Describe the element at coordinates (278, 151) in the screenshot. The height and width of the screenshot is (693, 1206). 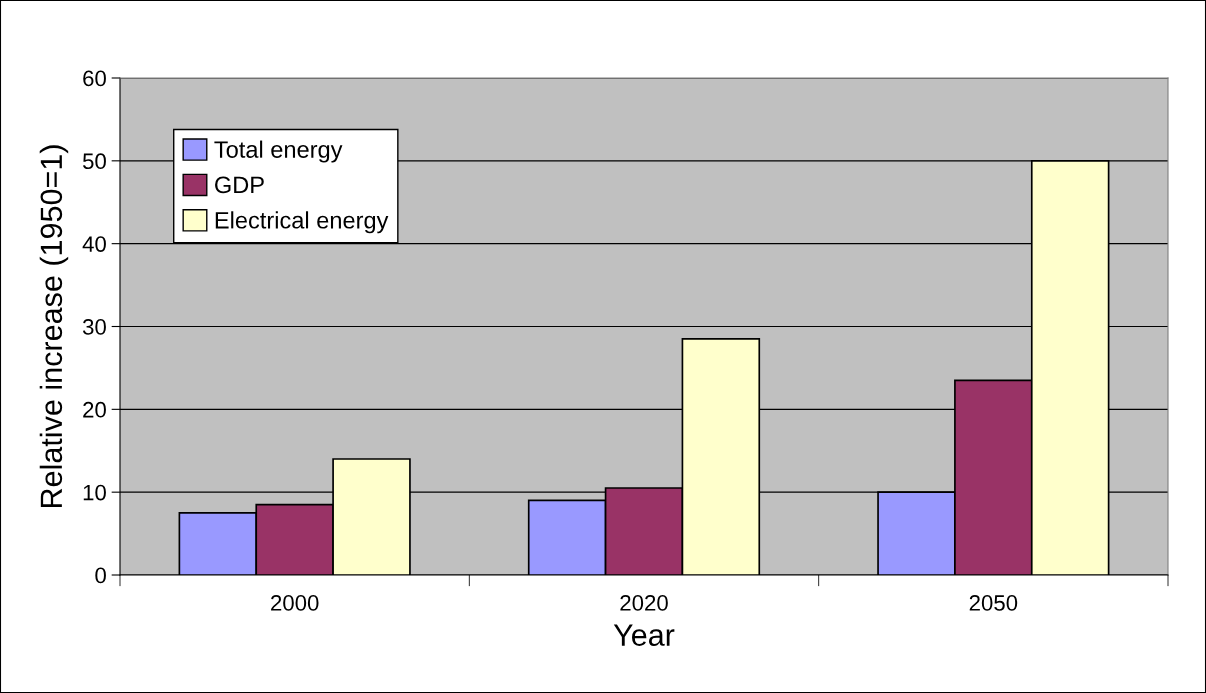
I see `legend-label: Total energy` at that location.